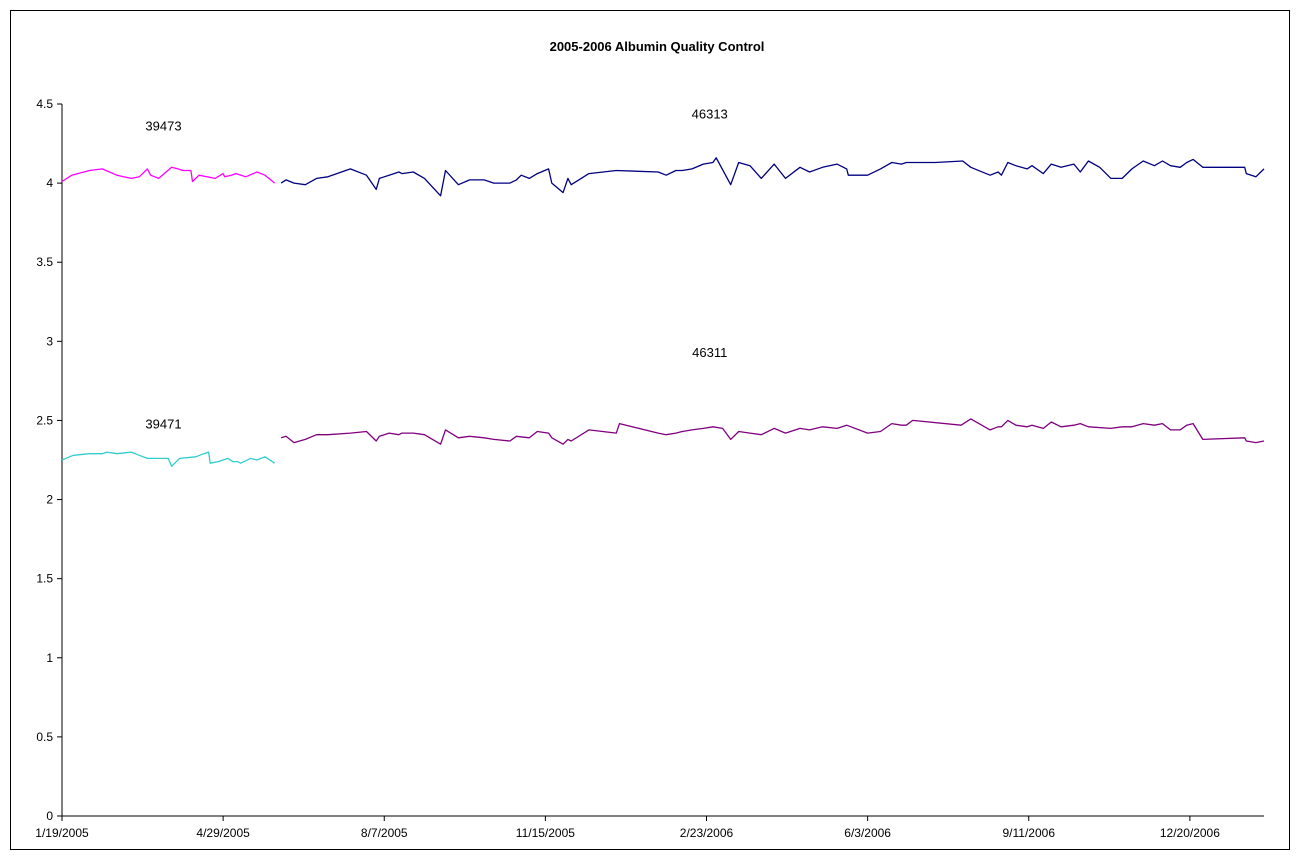  I want to click on x-tick-label: 6/3/2006, so click(867, 833).